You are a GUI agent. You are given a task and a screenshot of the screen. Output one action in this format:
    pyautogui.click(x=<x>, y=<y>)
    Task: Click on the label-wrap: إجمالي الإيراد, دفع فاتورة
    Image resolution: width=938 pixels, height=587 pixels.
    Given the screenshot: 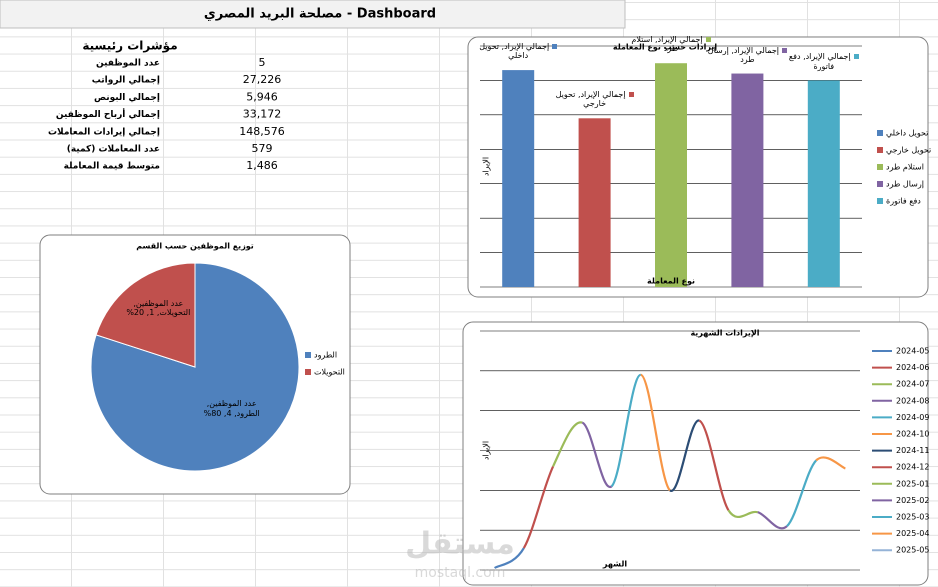 What is the action you would take?
    pyautogui.click(x=824, y=61)
    